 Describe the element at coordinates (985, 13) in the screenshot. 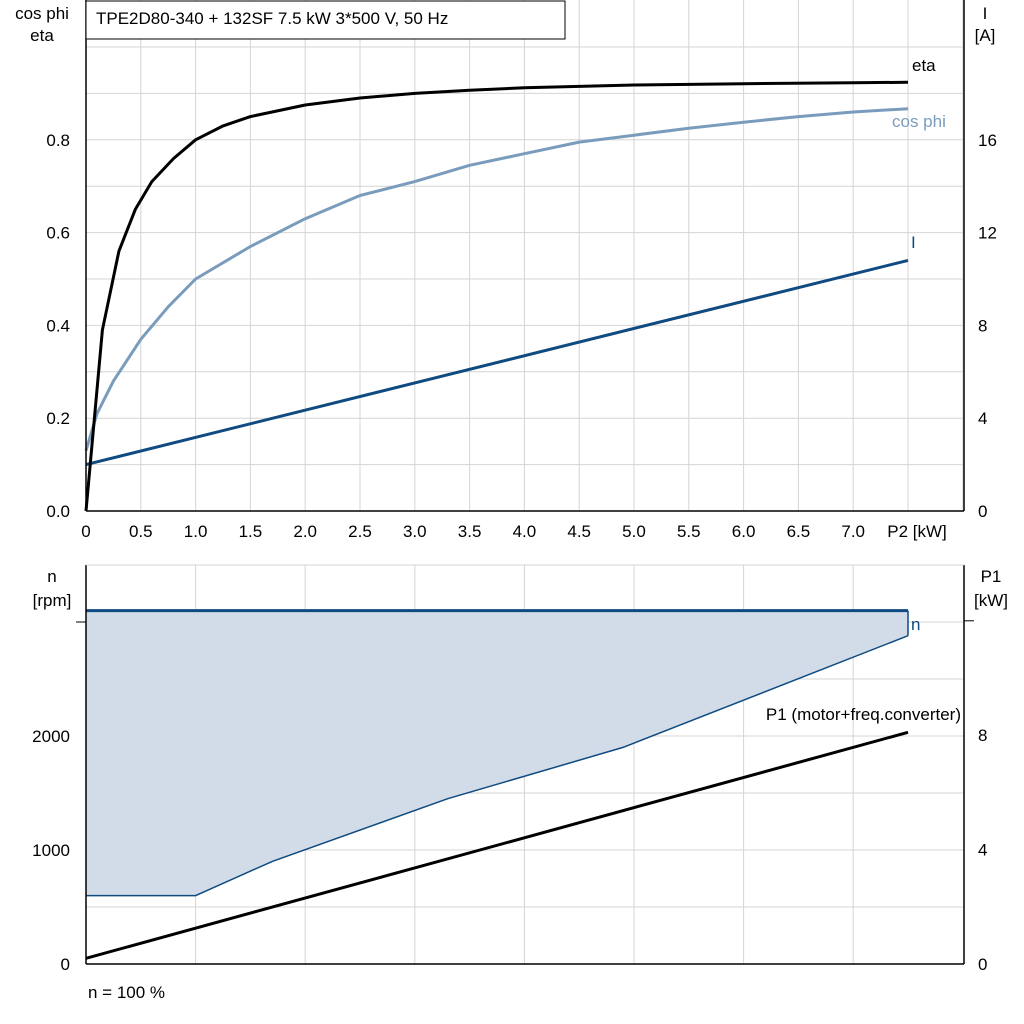

I see `top-right-axis-label-line1: I` at that location.